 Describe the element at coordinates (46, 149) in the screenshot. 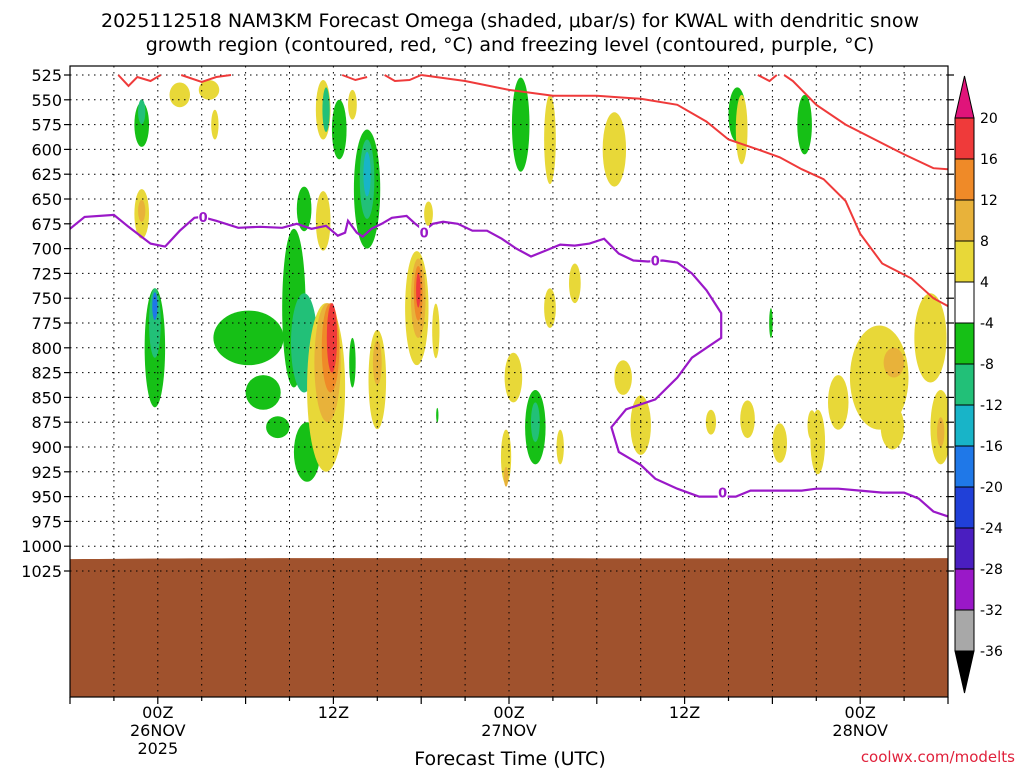

I see `y-tick-label-600: 600` at that location.